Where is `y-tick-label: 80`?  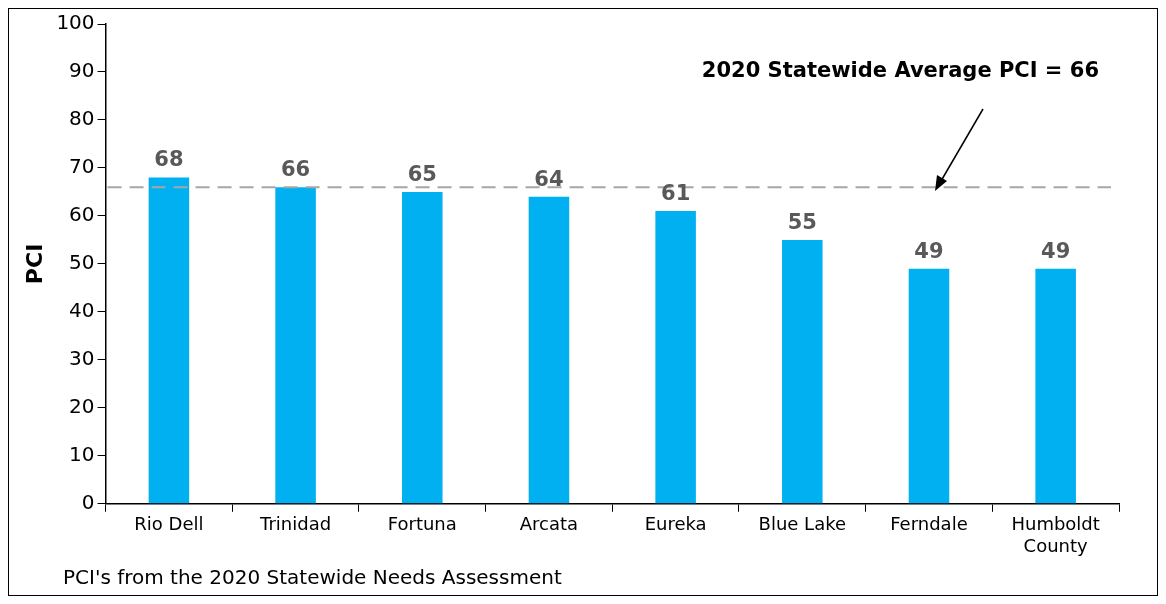
y-tick-label: 80 is located at coordinates (82, 118).